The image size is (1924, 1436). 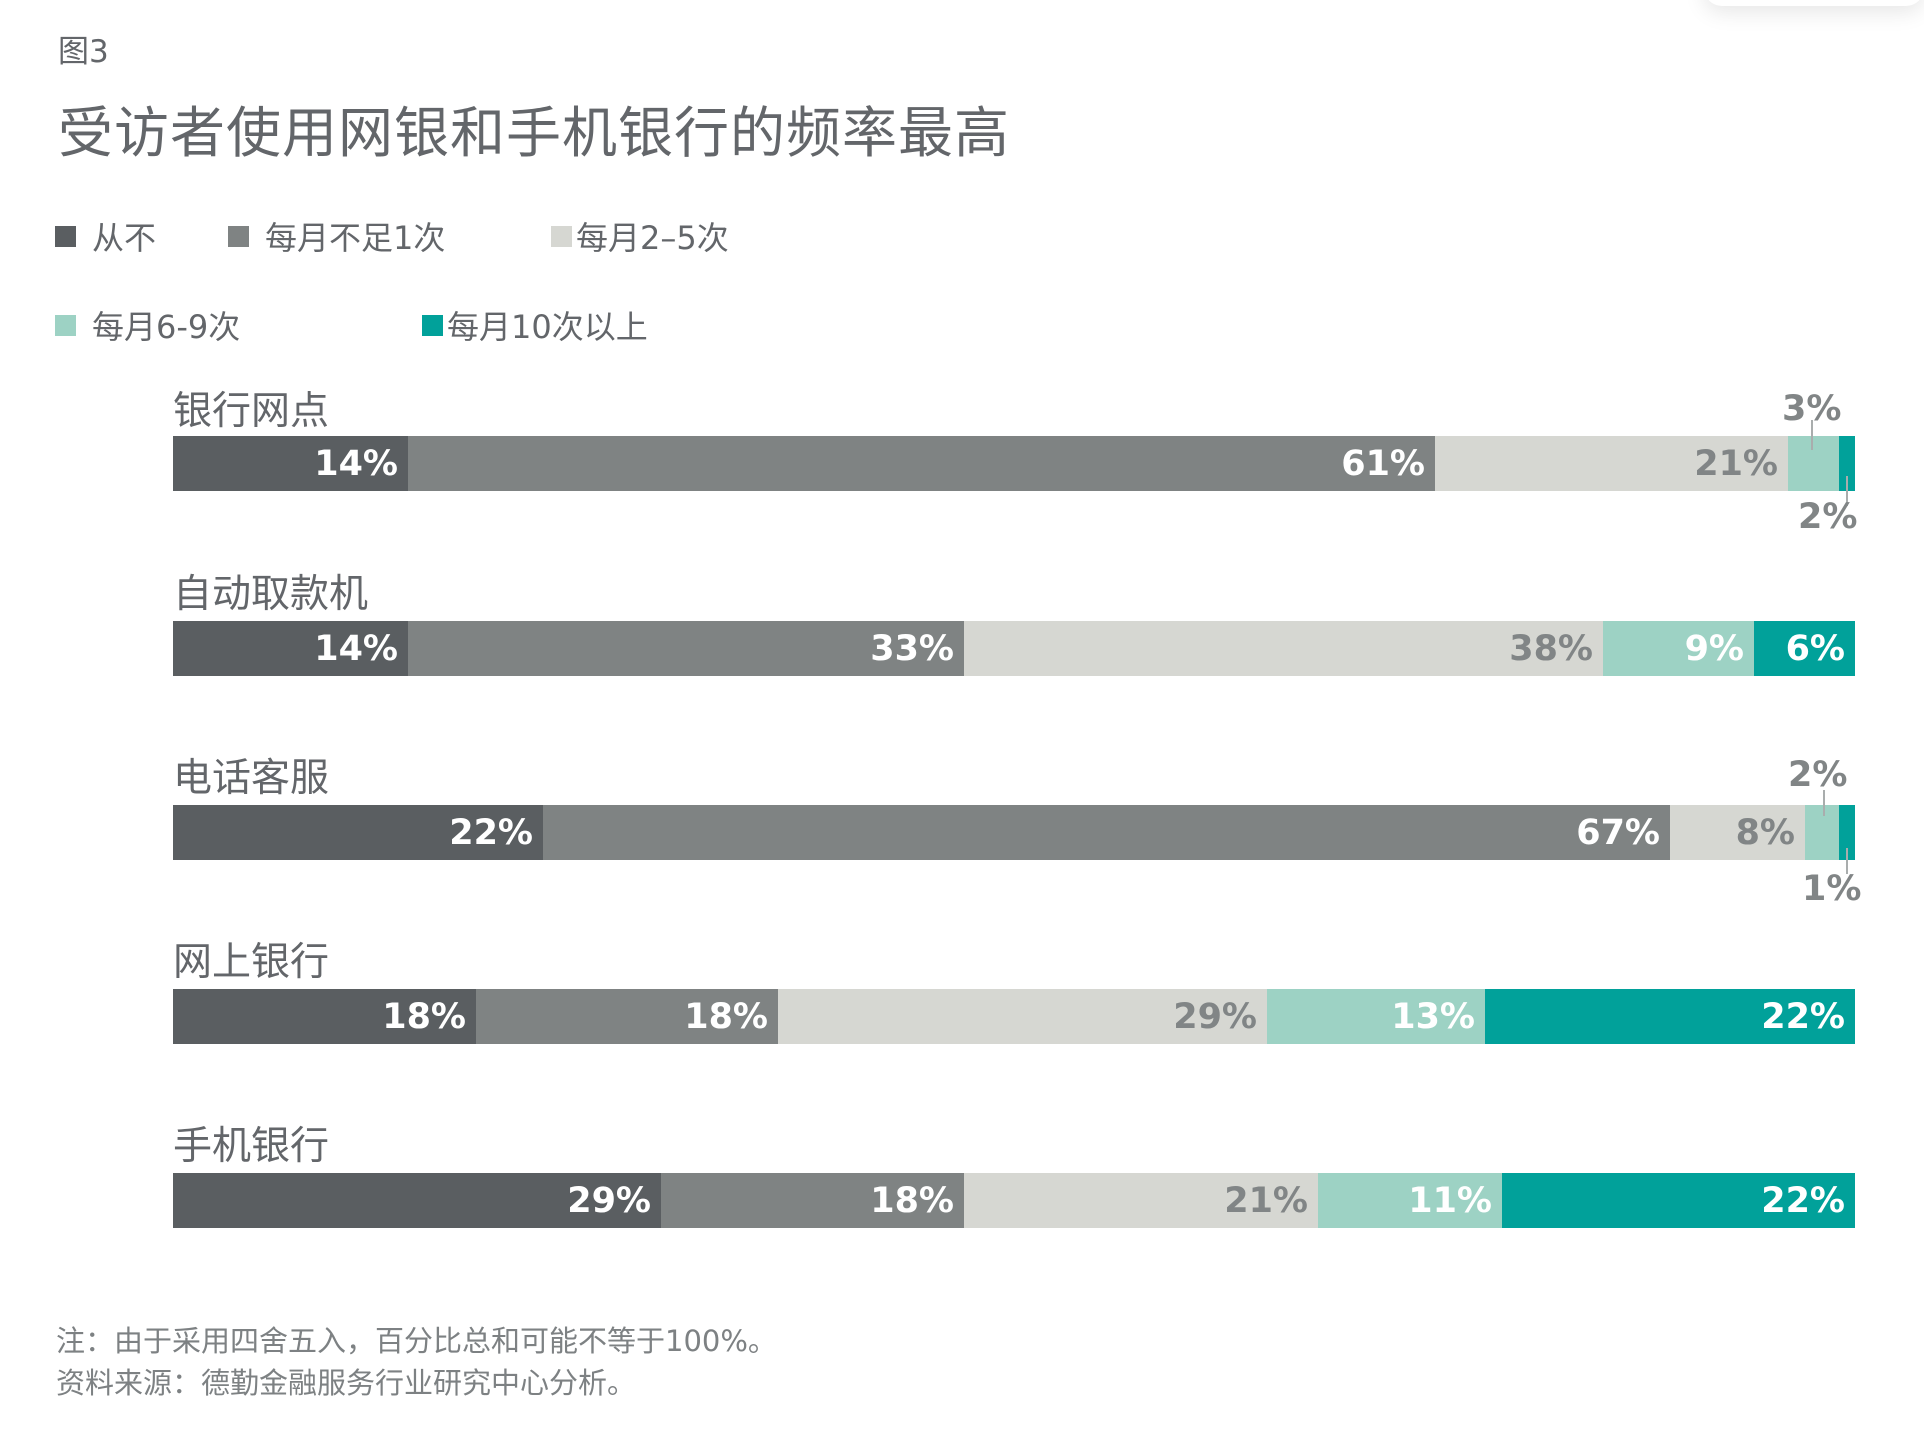 I want to click on segment-value-label: 13%, so click(x=1433, y=1016).